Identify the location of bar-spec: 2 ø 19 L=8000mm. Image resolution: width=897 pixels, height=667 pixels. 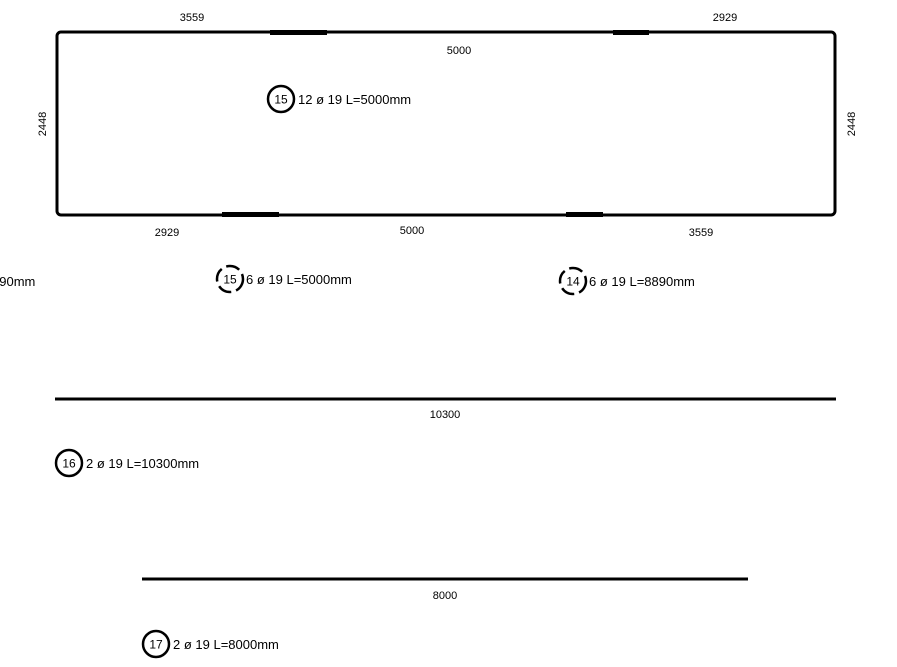
(226, 644).